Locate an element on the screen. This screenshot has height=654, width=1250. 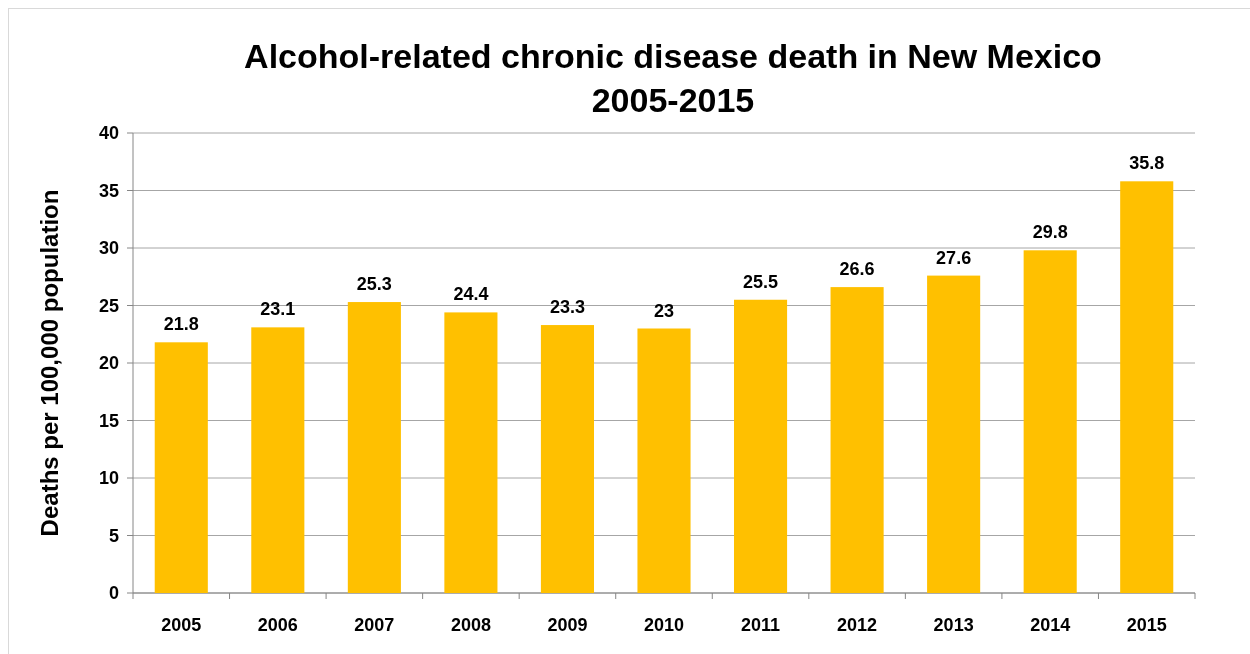
x-tick-label: 2014 is located at coordinates (1050, 625).